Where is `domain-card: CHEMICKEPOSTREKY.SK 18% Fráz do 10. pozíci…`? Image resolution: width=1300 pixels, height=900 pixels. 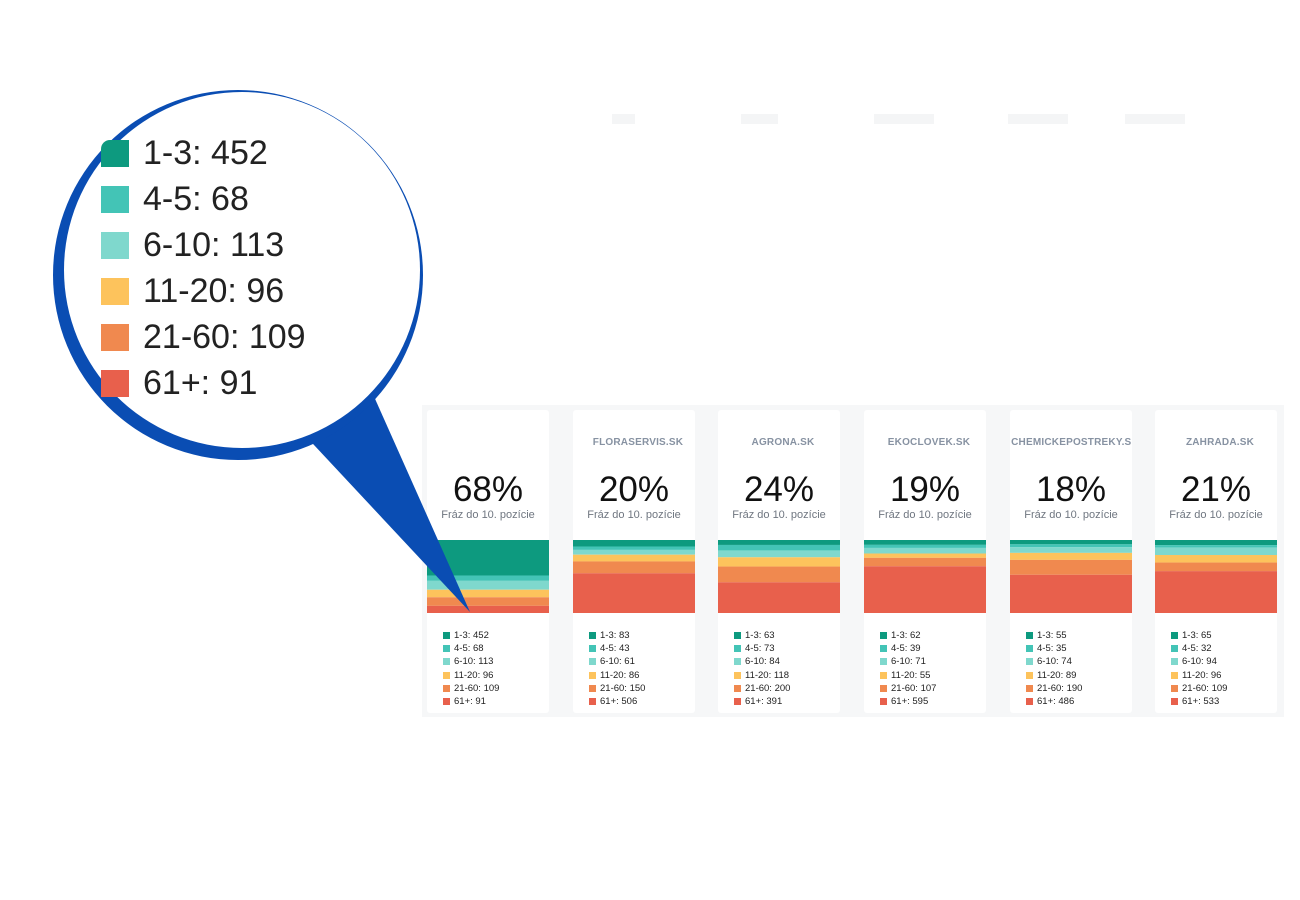 domain-card: CHEMICKEPOSTREKY.SK 18% Fráz do 10. pozíci… is located at coordinates (1071, 561).